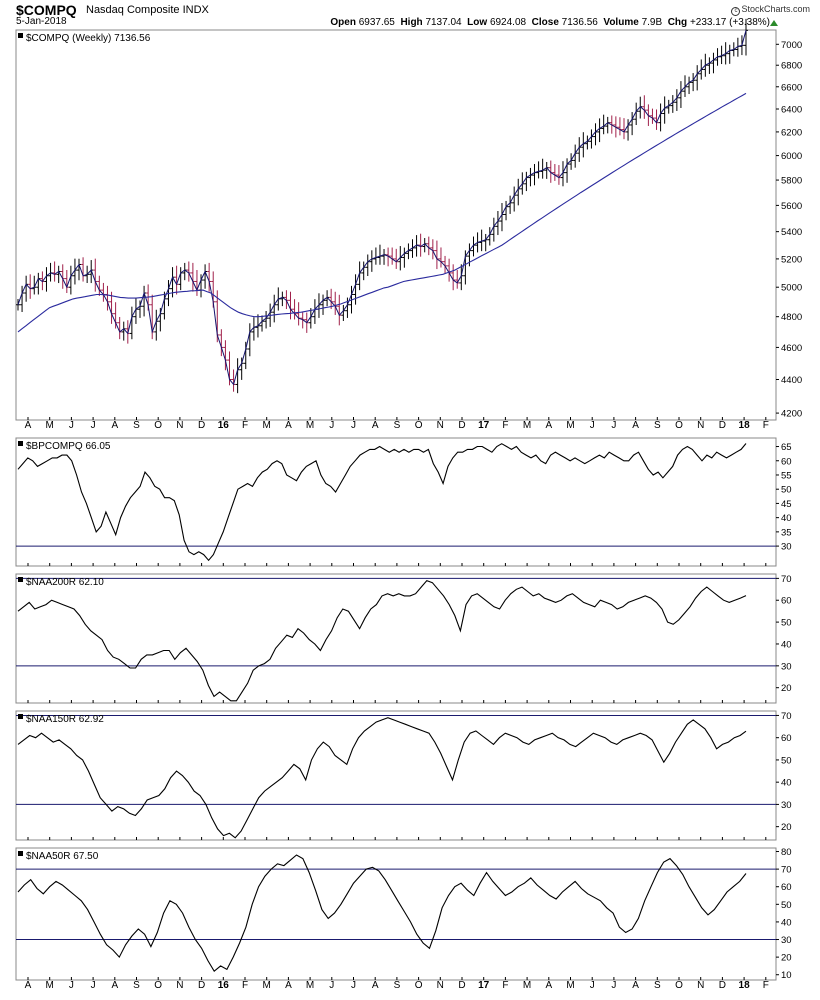 The image size is (820, 1000). Describe the element at coordinates (46, 10) in the screenshot. I see `symbol-title: $COMPQ` at that location.